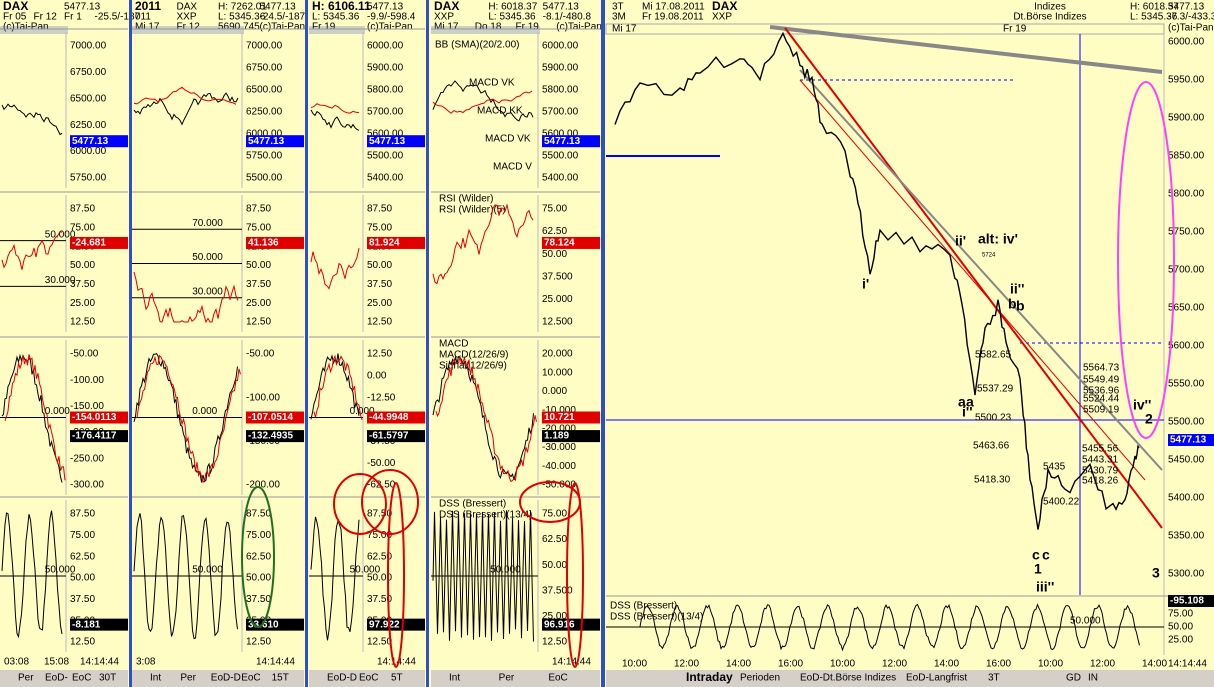  Describe the element at coordinates (966, 49) in the screenshot. I see `trend-line` at that location.